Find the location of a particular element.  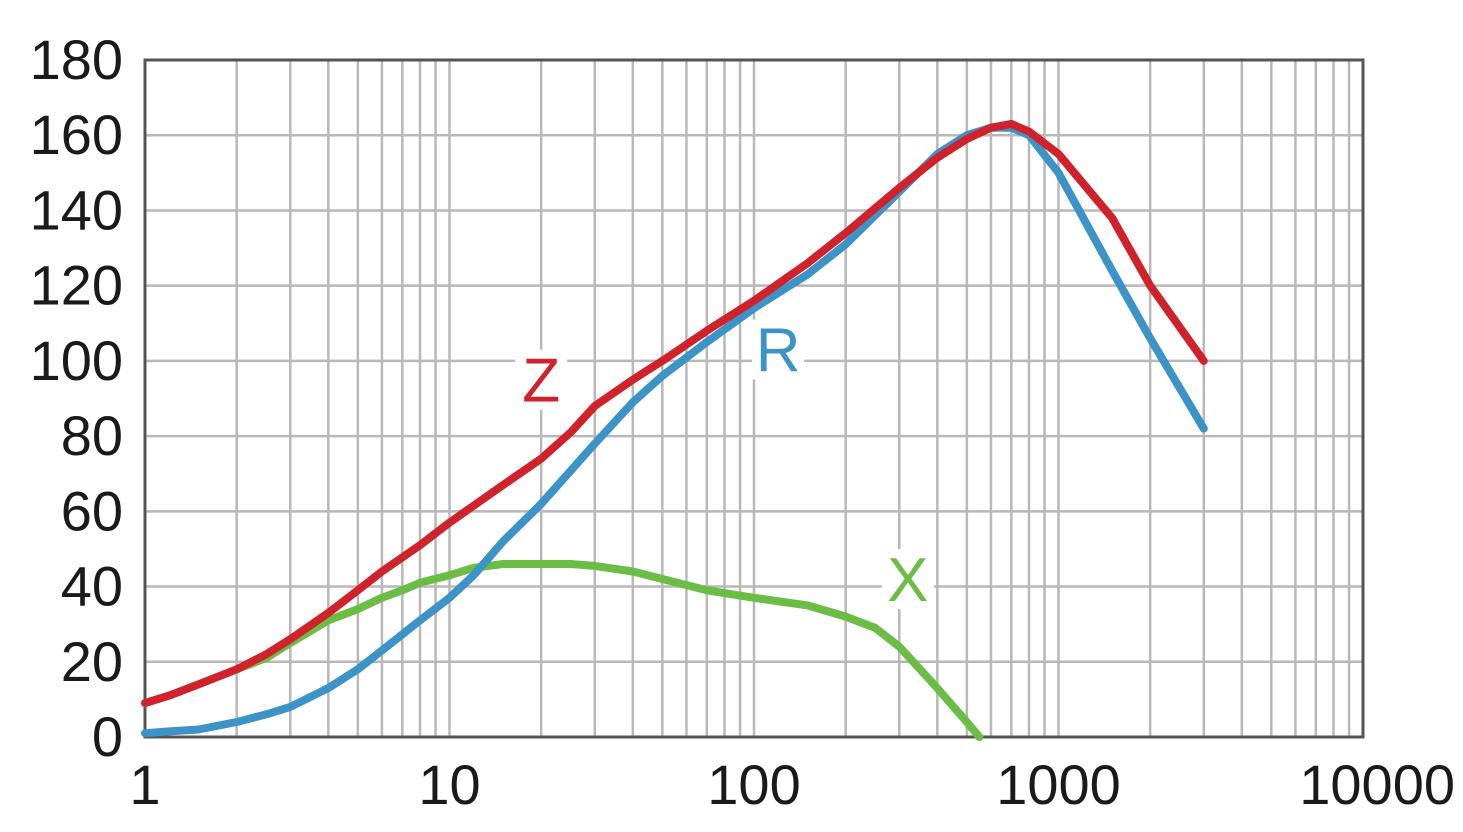

x-tick-label: 1000 is located at coordinates (1058, 784).